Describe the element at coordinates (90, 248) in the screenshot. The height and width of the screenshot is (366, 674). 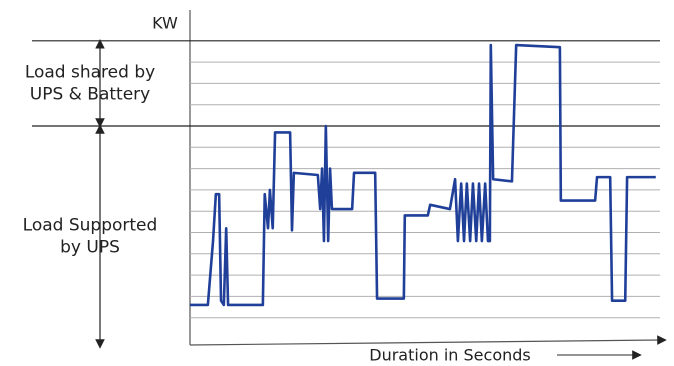
I see `annotation-text: by UPS` at that location.